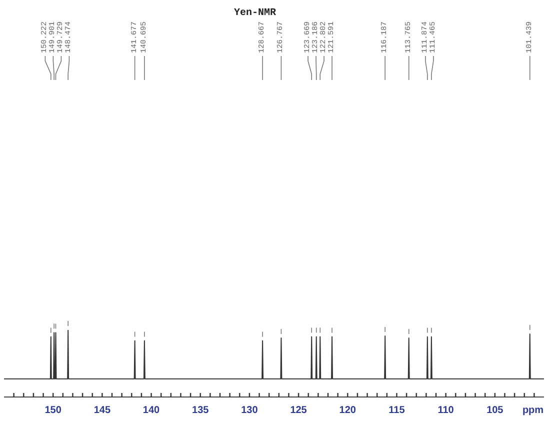 Image resolution: width=553 pixels, height=425 pixels. Describe the element at coordinates (201, 410) in the screenshot. I see `x-tick-label: 135` at that location.